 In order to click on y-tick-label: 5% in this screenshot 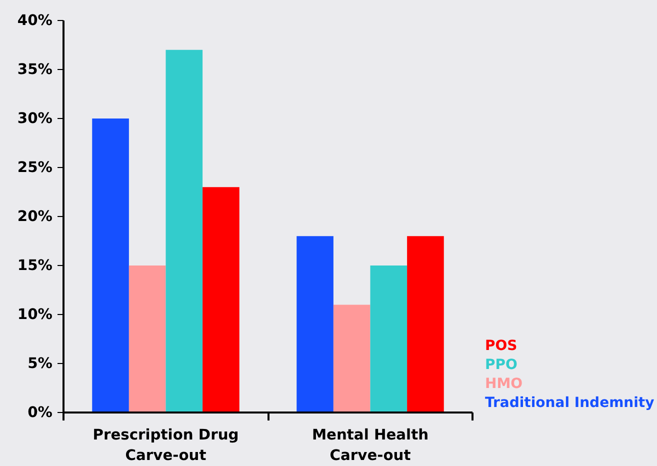, I will do `click(40, 363)`.